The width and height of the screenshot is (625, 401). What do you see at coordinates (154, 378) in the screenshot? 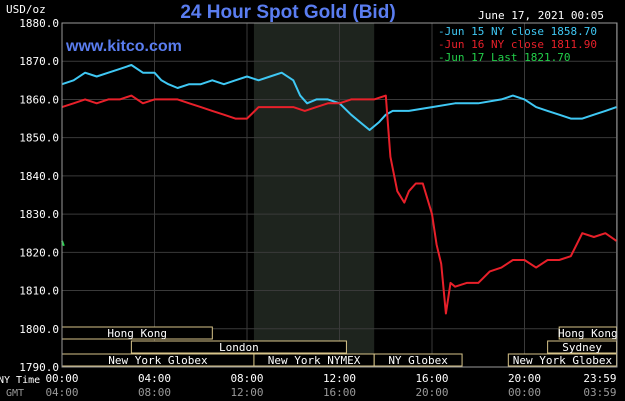
I see `x-tick-label: 04:00` at bounding box center [154, 378].